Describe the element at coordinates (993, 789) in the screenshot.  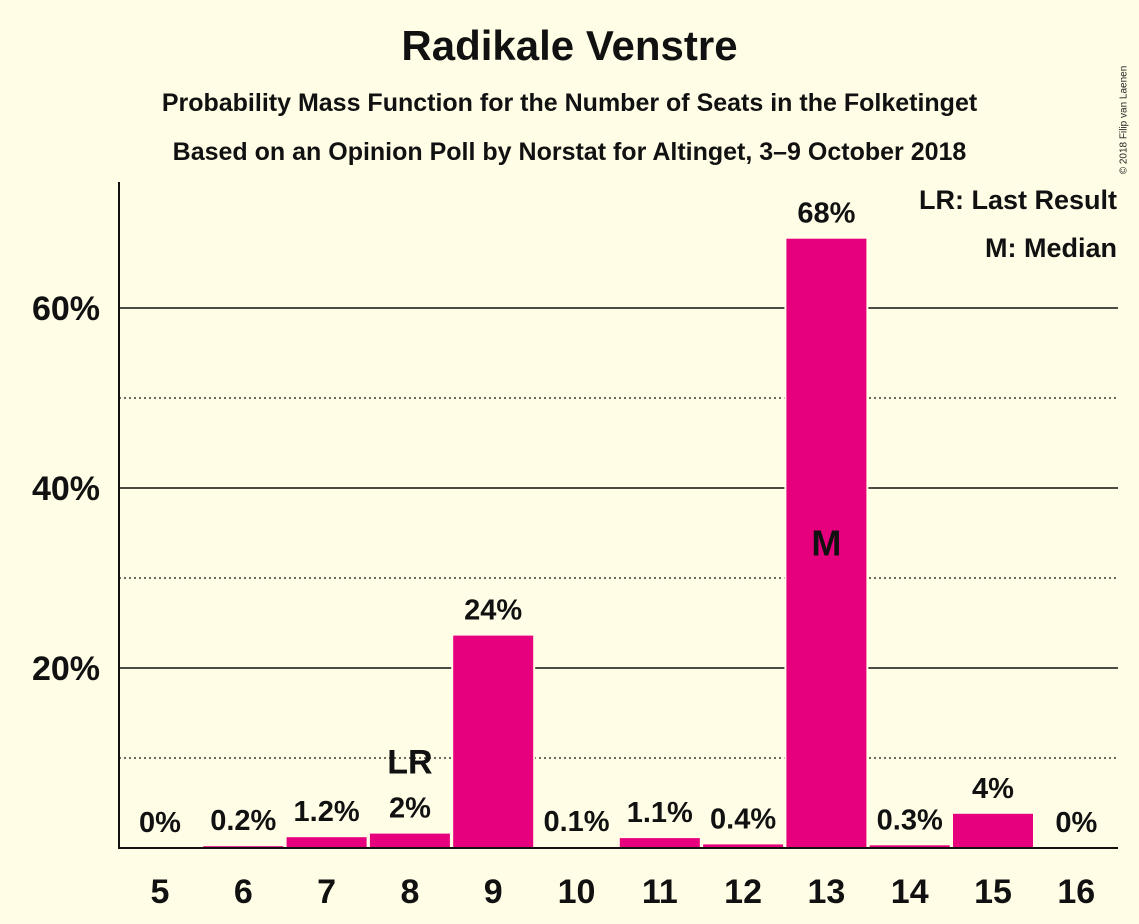
I see `bar-value-label: 4%` at that location.